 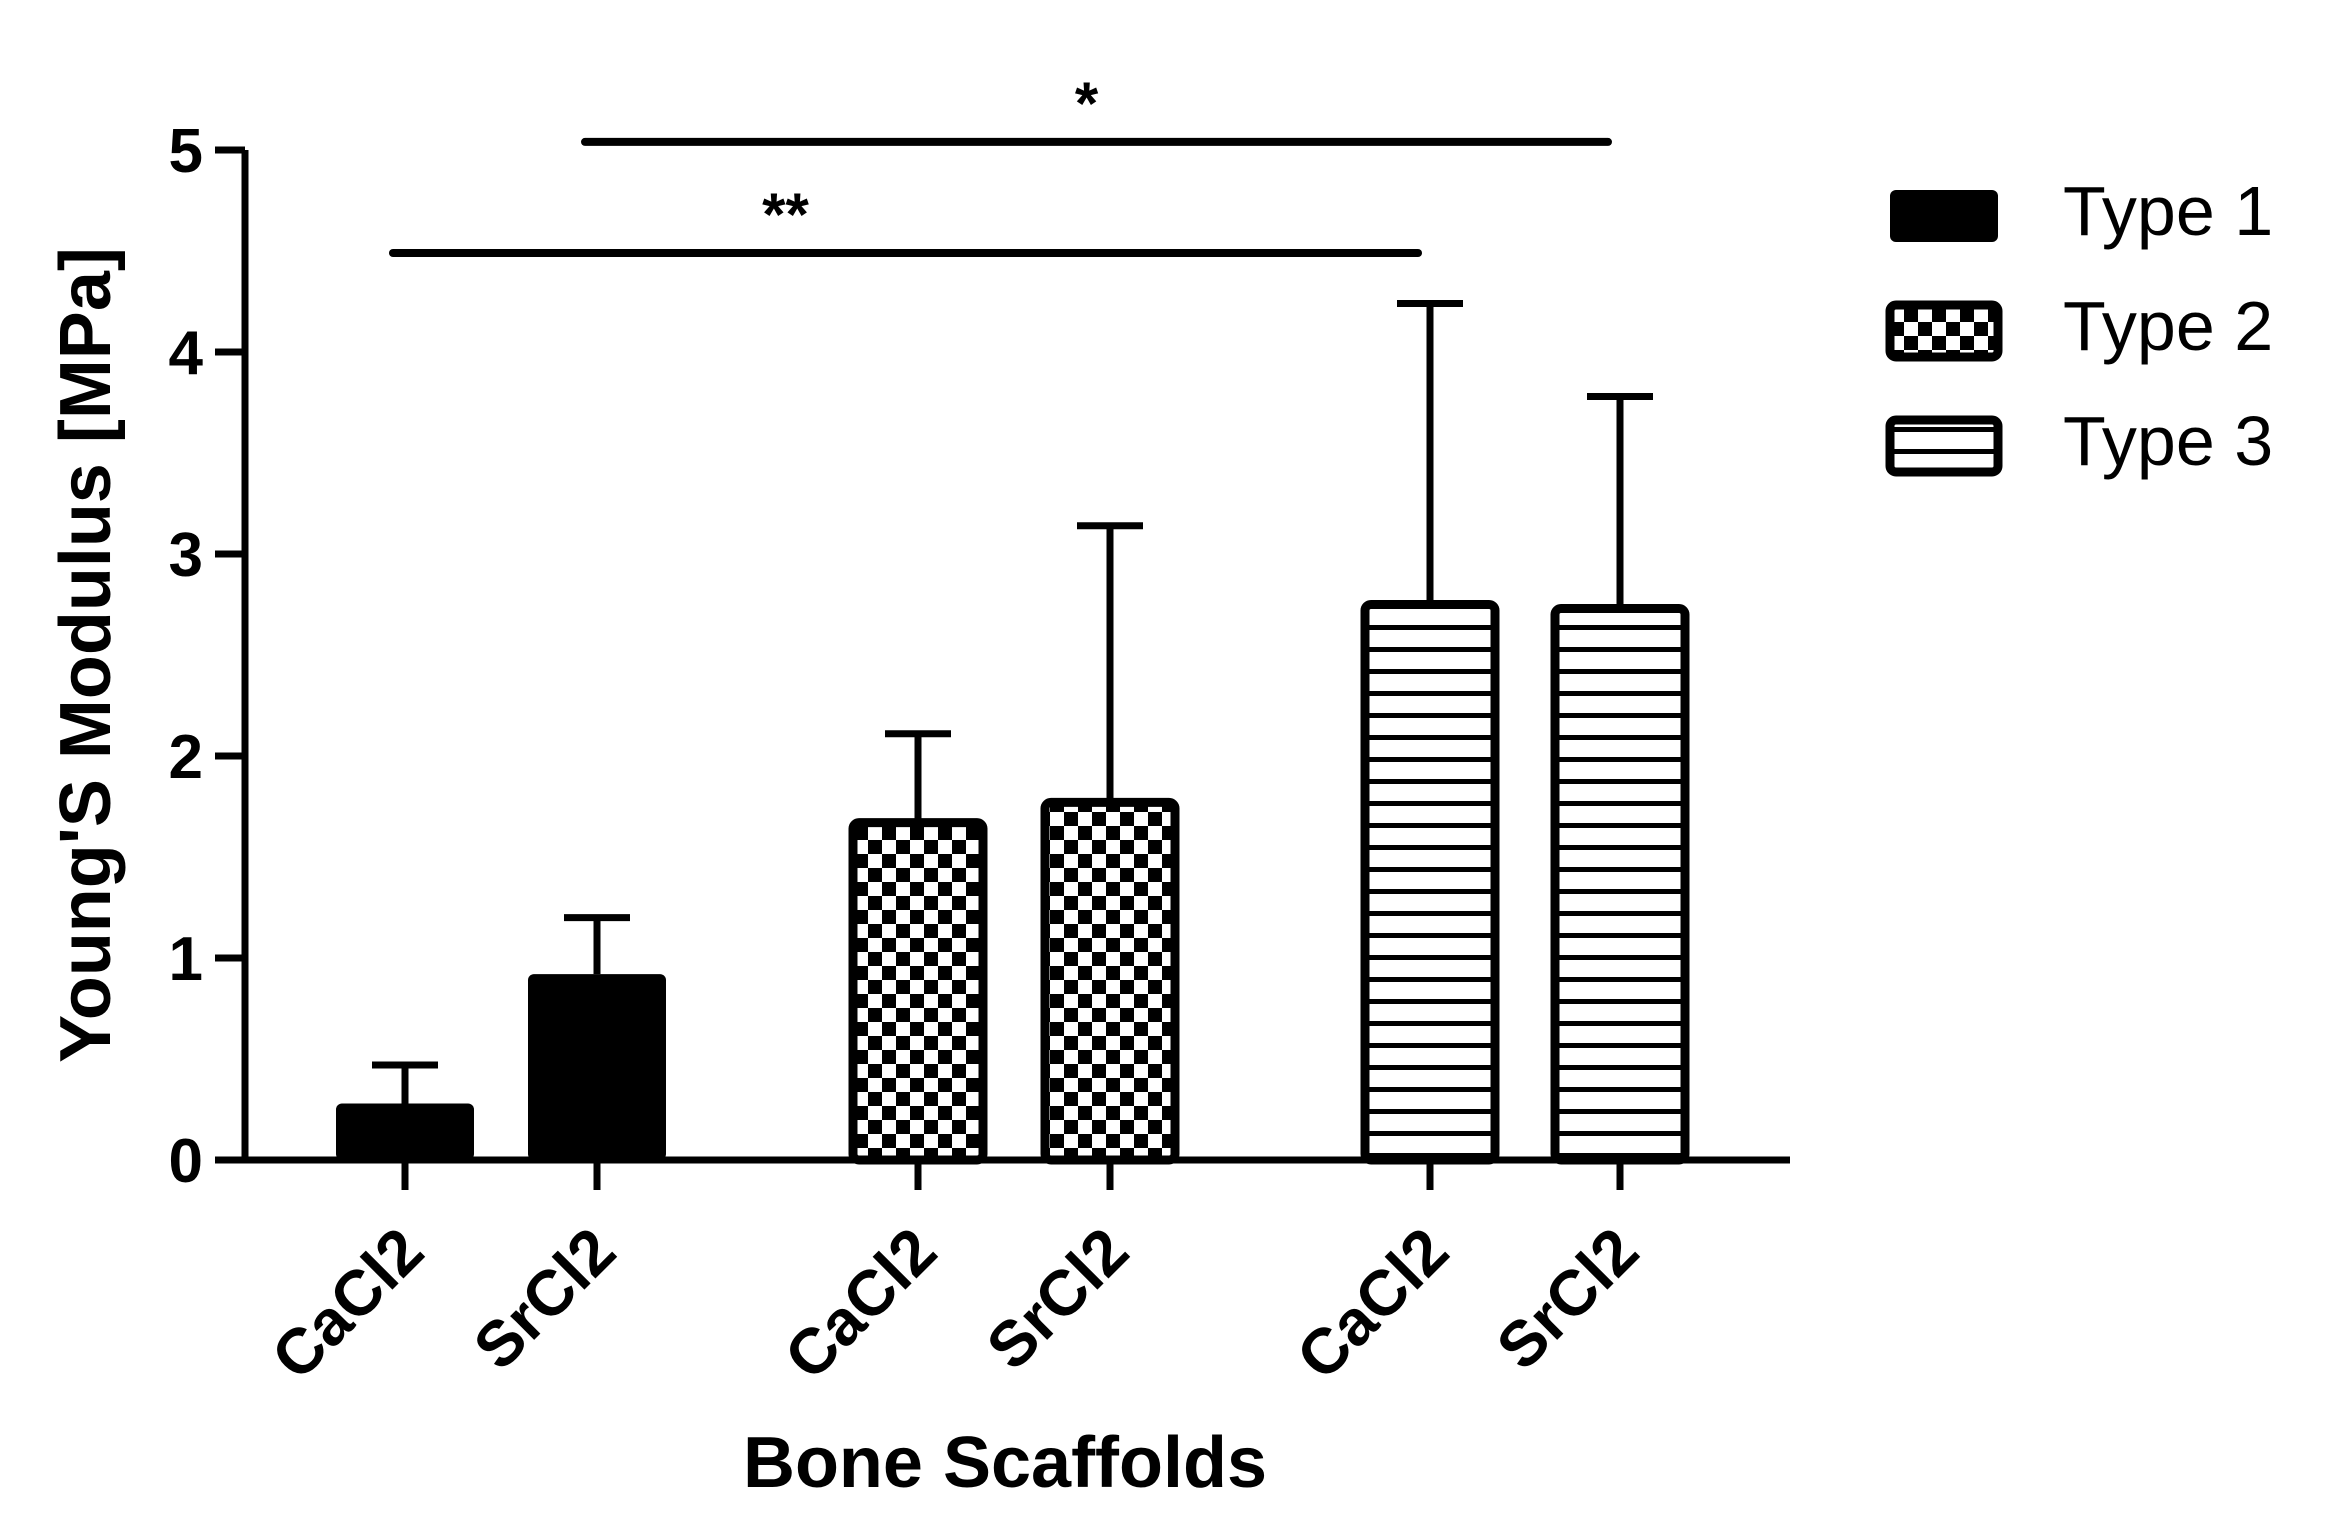 I want to click on significance-label: *, so click(x=1087, y=103).